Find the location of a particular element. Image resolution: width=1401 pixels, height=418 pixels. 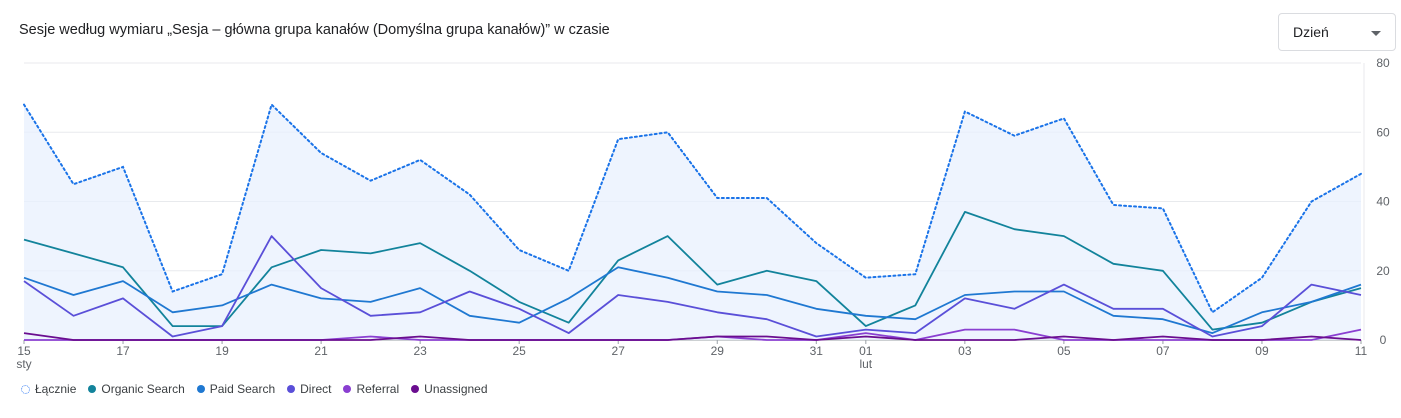

x-tick-label: 17 is located at coordinates (123, 351).